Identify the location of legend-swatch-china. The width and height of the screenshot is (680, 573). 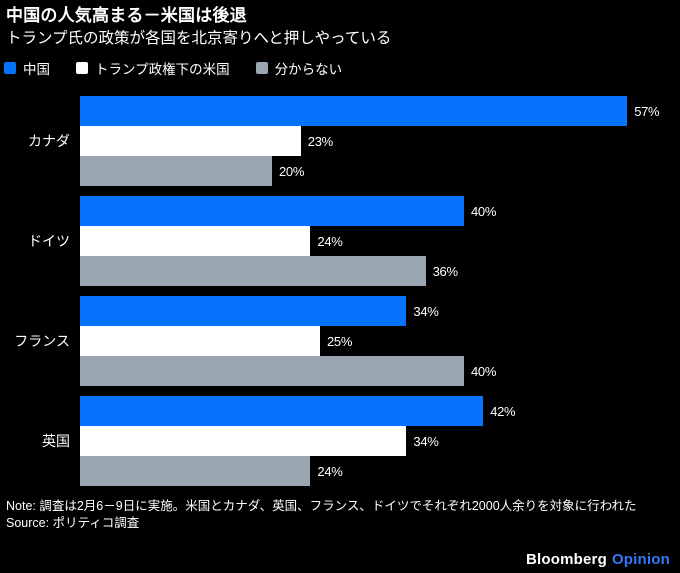
(10, 68).